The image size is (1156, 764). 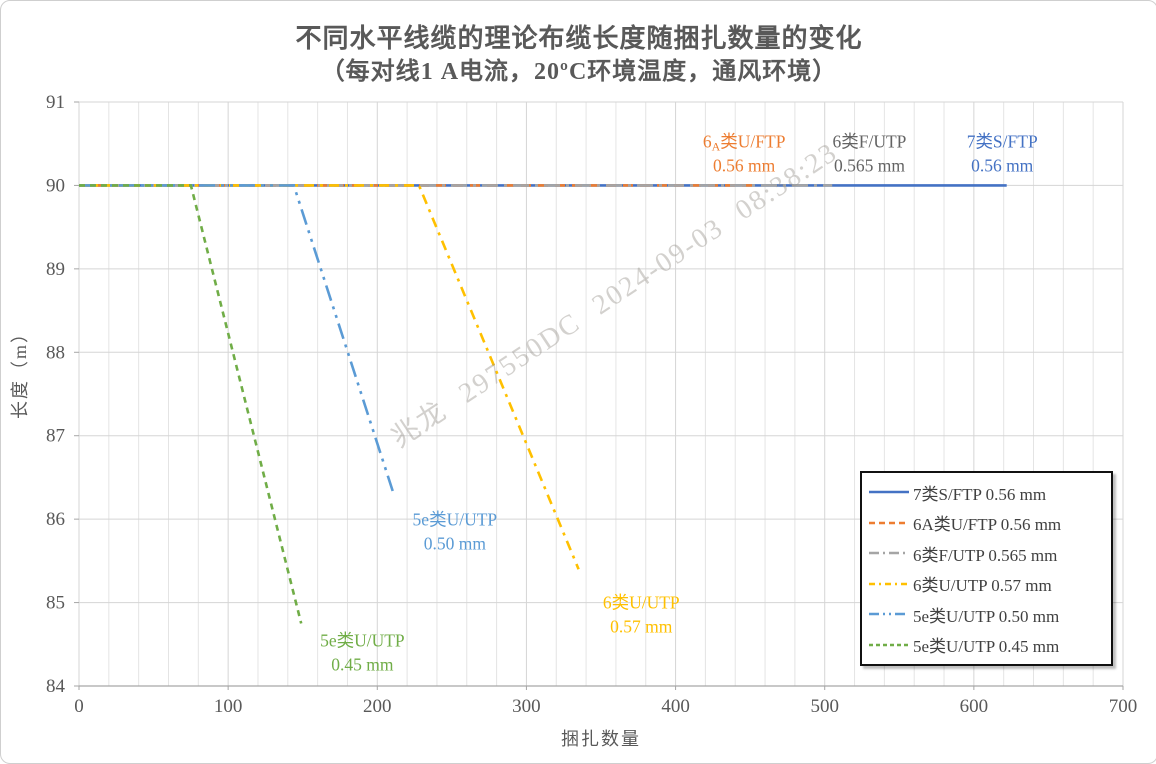 I want to click on chart-subtitle-segment: （每对线, so click(x=370, y=72).